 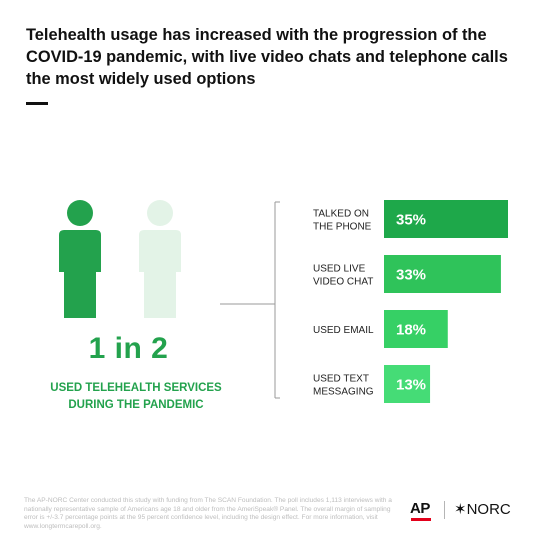 I want to click on category-label-line: USED TEXT, so click(x=341, y=379).